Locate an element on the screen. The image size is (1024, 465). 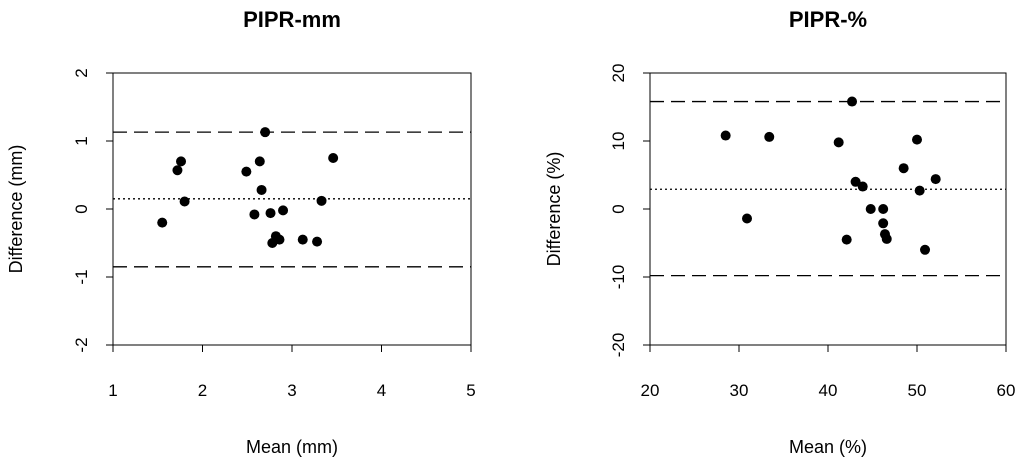
x-tick-label: 1 is located at coordinates (112, 390).